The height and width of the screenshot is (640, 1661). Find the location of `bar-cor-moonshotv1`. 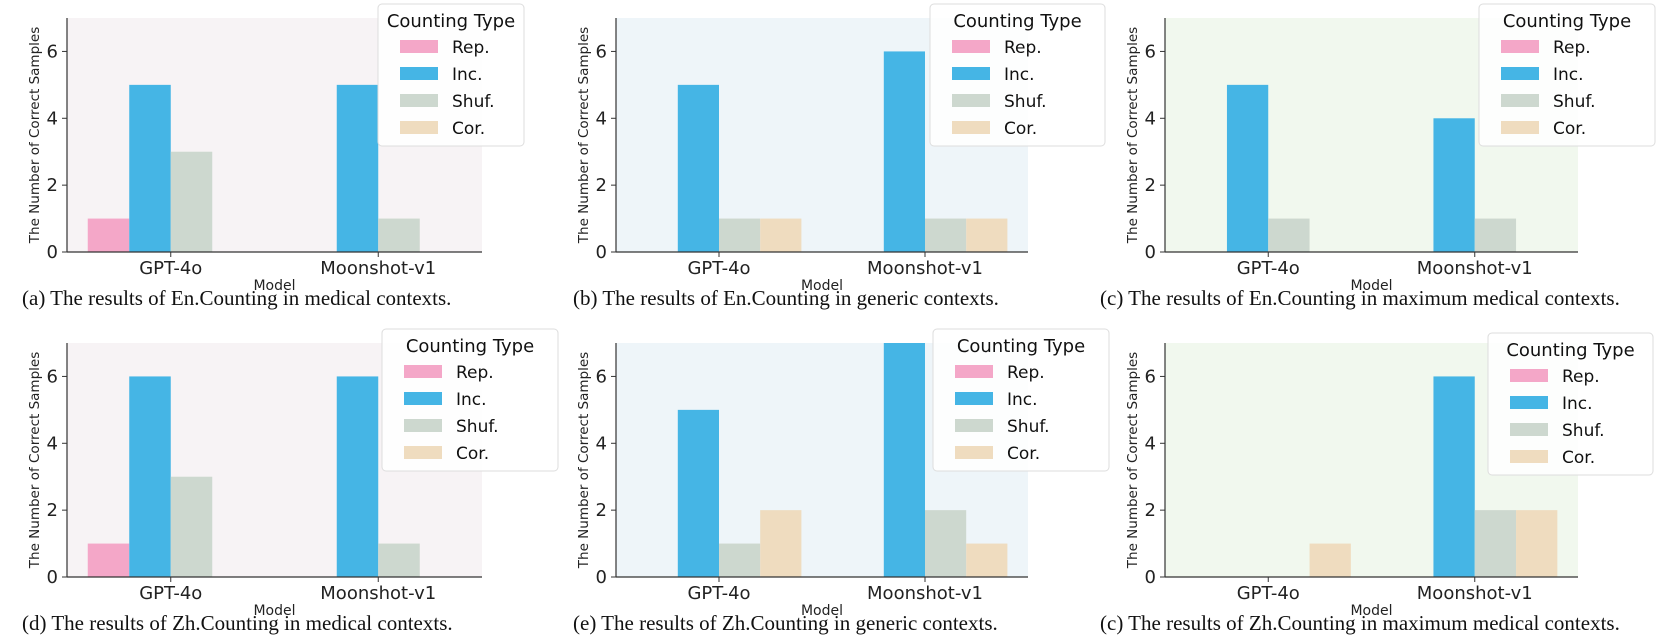

bar-cor-moonshotv1 is located at coordinates (987, 560).